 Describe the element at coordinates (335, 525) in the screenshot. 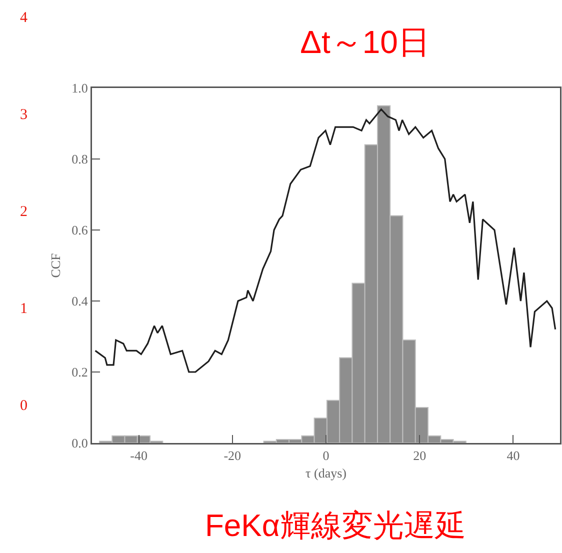

I see `text: FeKα輝線変光遅延` at that location.